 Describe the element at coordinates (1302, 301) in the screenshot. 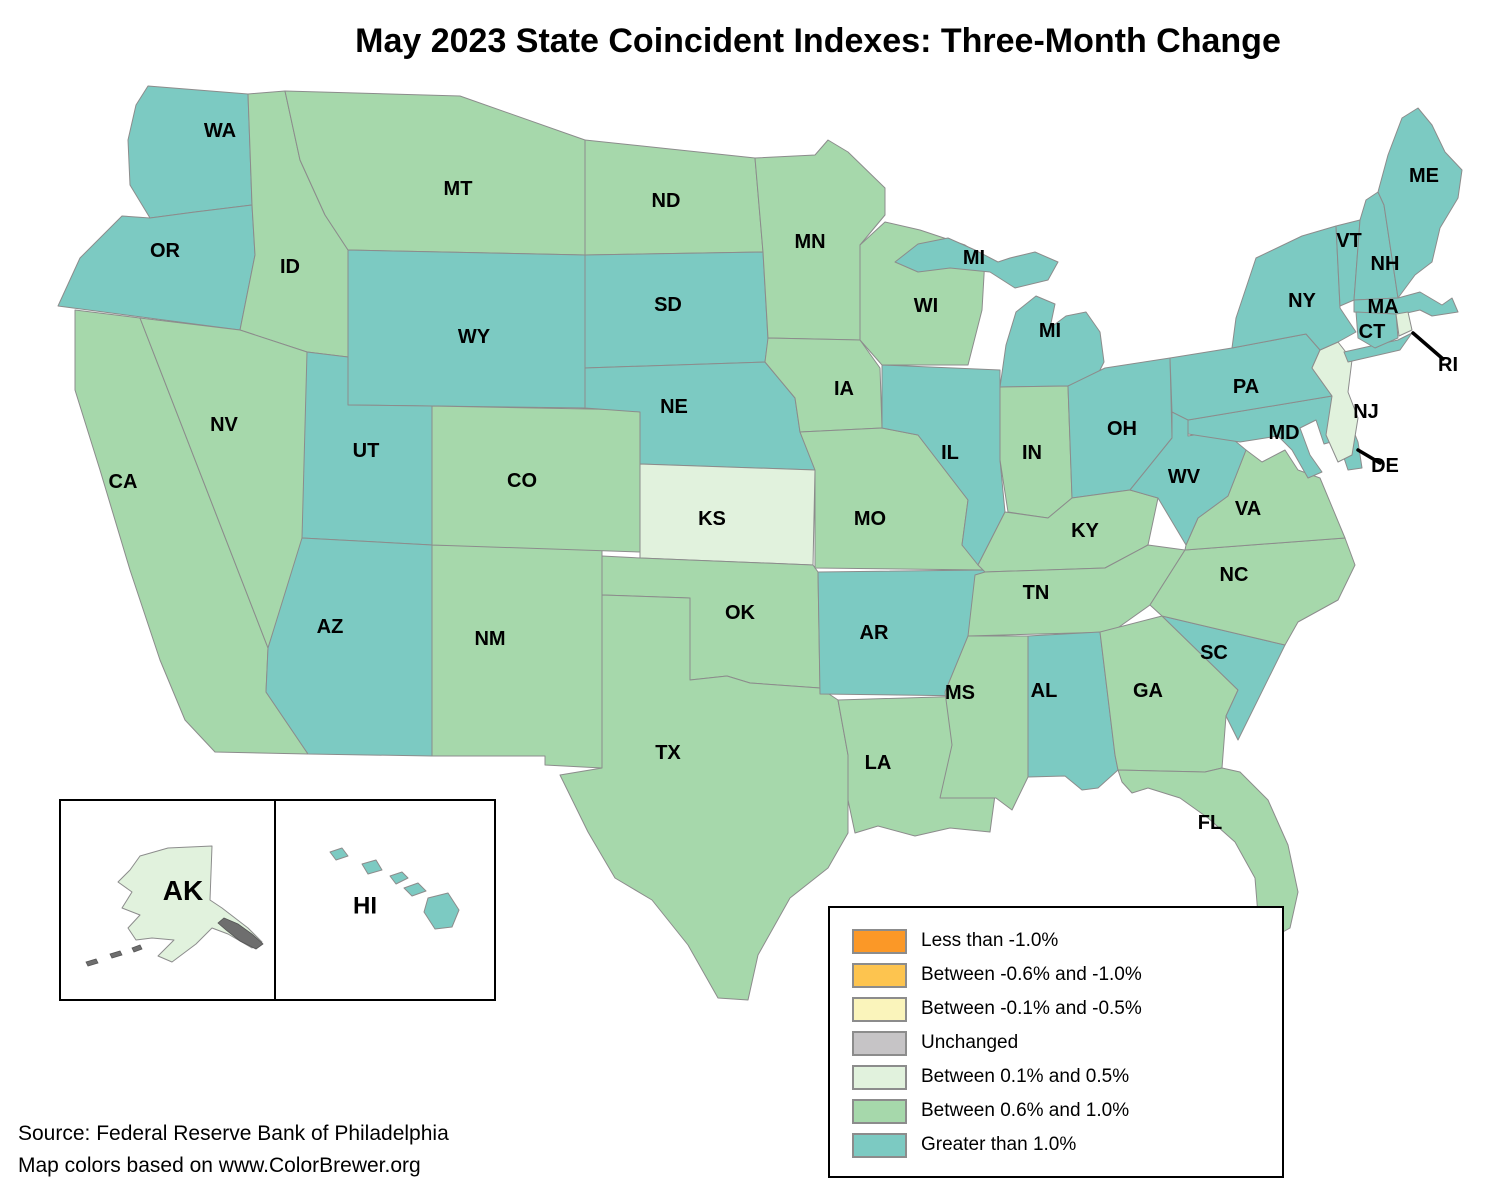

I see `state-label-ny: NY` at that location.